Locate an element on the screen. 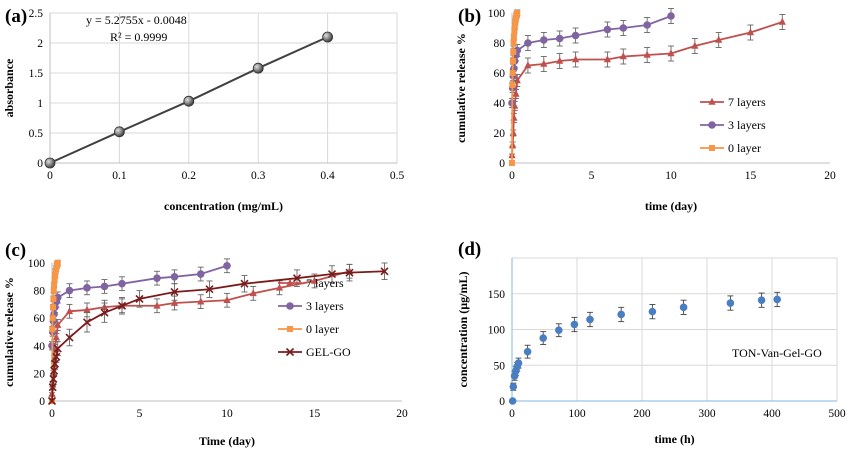  series-ton-van-gel-go is located at coordinates (644, 348).